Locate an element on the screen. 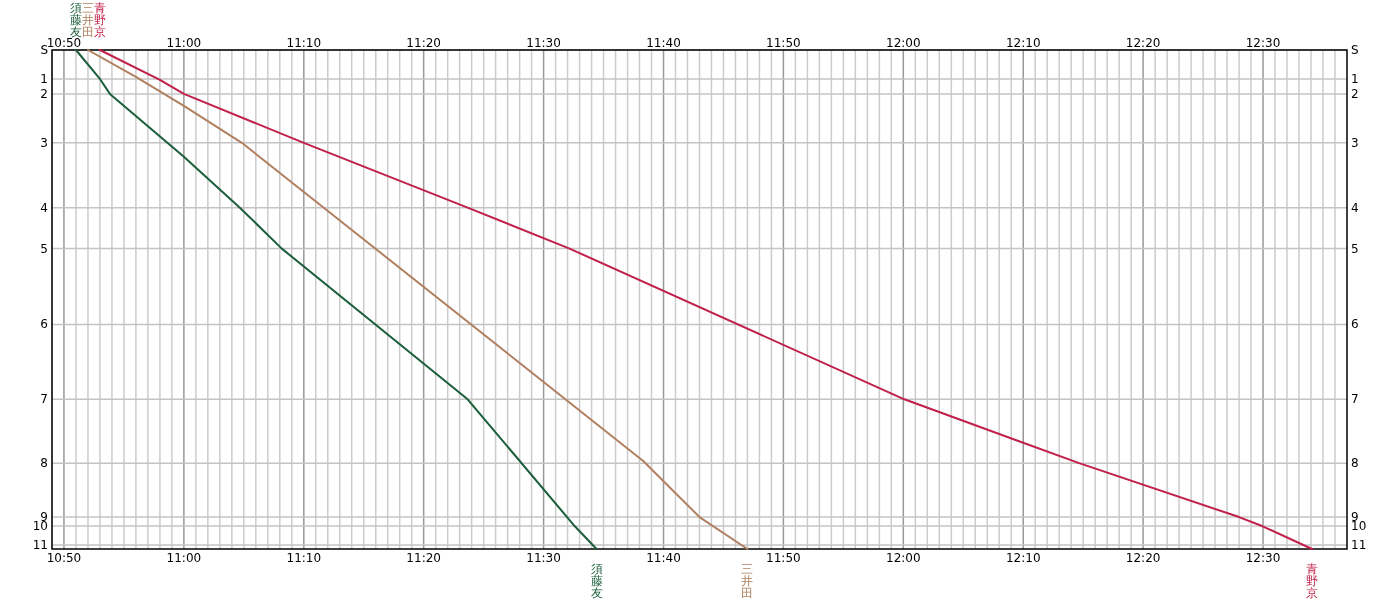 This screenshot has height=600, width=1399. x-tick-label: 11:50 is located at coordinates (783, 558).